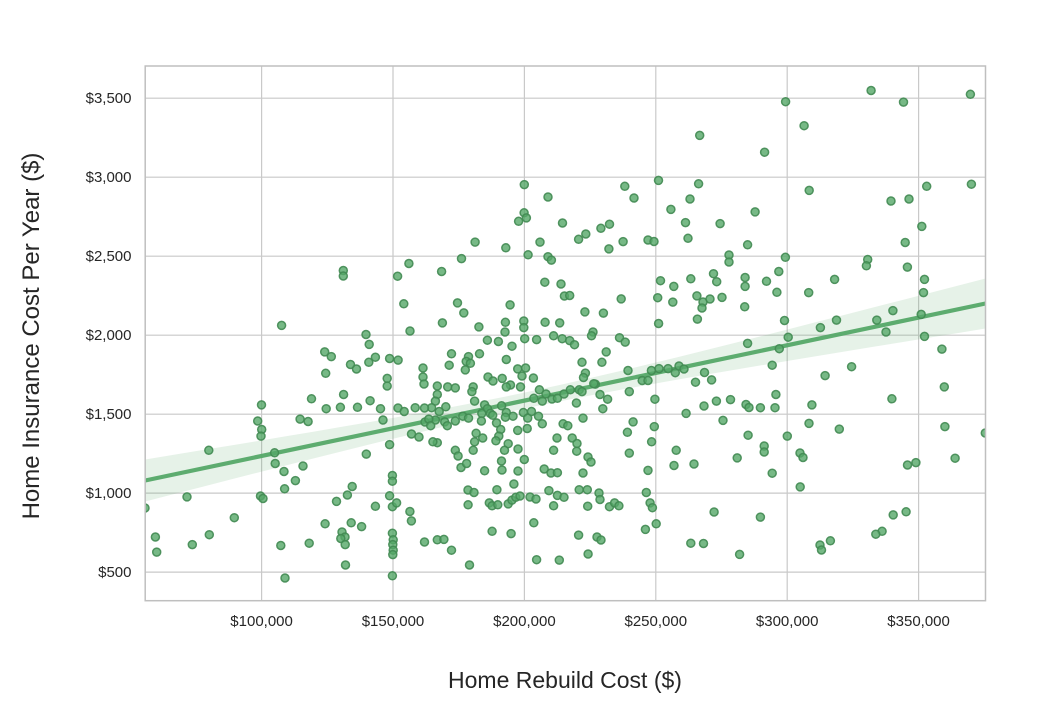 The width and height of the screenshot is (1045, 713). I want to click on svg-text: $3,000, so click(109, 177).